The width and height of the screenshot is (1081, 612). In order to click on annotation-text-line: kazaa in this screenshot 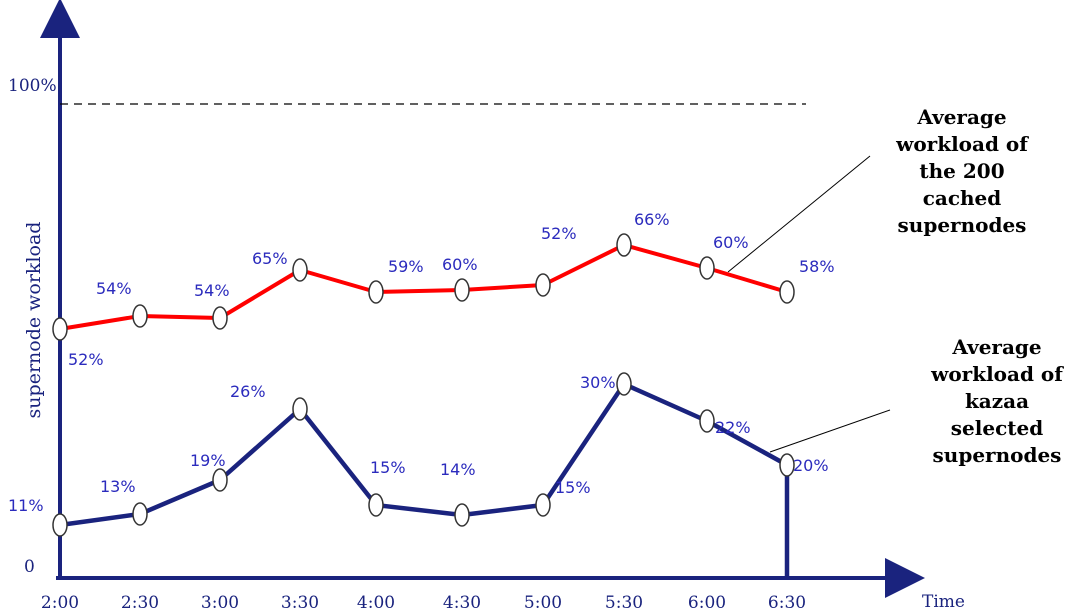, I will do `click(997, 401)`.